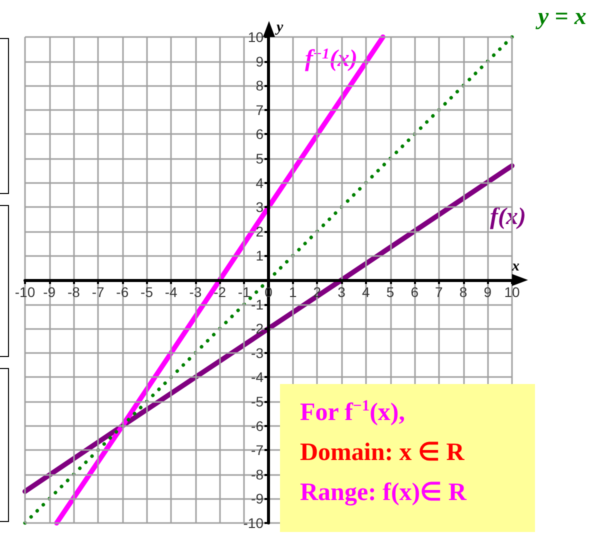  I want to click on x-tick-label: -2, so click(220, 292).